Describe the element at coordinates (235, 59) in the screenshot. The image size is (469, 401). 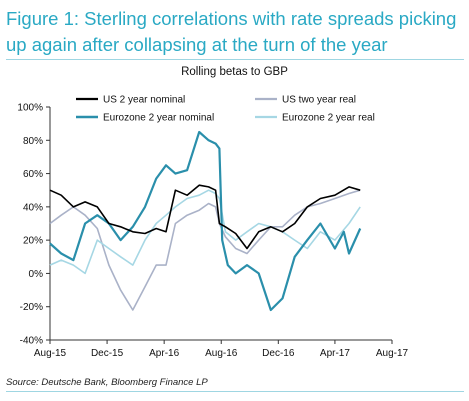
I see `title-divider` at that location.